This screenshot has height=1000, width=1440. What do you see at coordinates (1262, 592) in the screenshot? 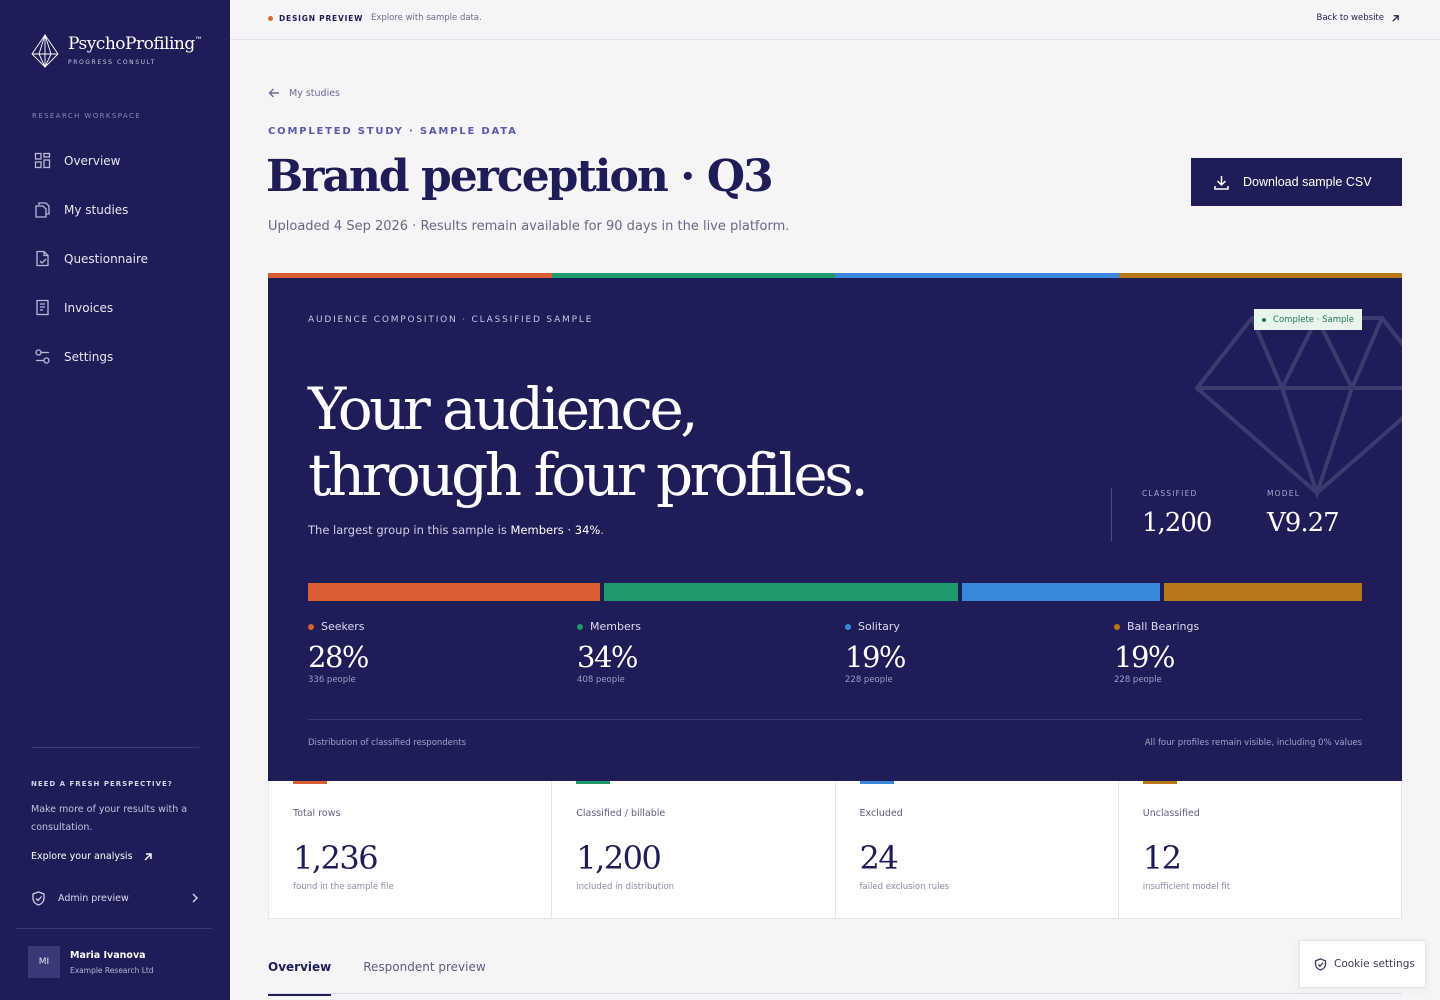
I see `distribution-segment-ball-bearings` at bounding box center [1262, 592].